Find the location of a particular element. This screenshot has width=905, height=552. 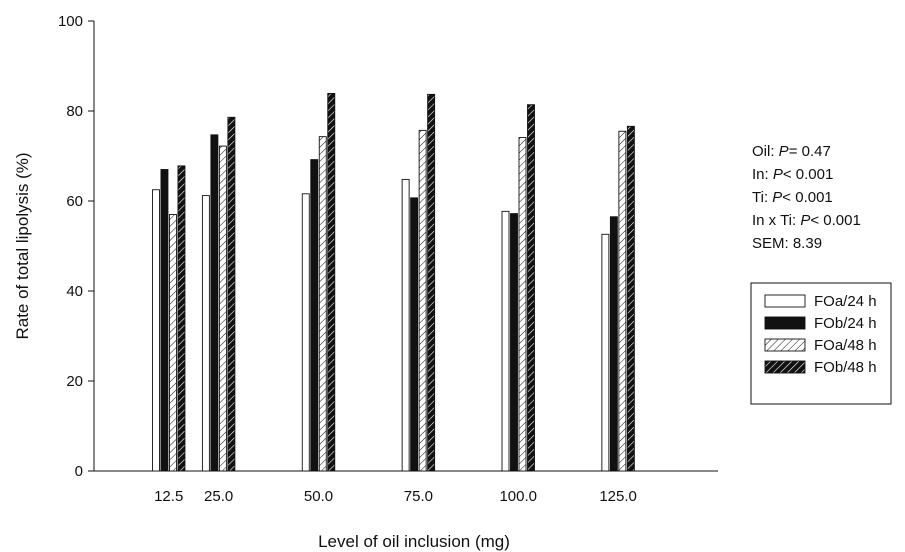

bar-fob-48-h-50.0 is located at coordinates (331, 282).